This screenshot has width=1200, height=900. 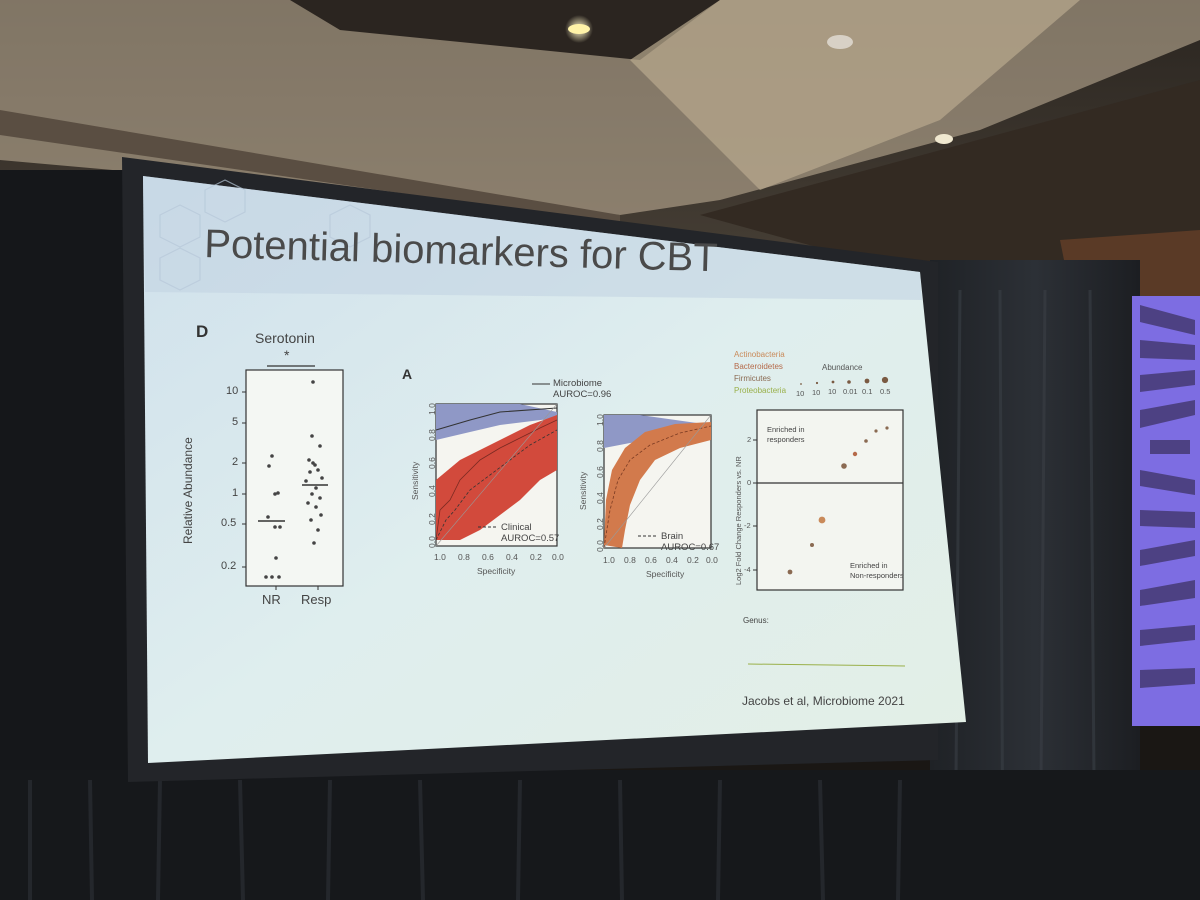 What do you see at coordinates (432, 519) in the screenshot?
I see `roc1-ytick: 0.2` at bounding box center [432, 519].